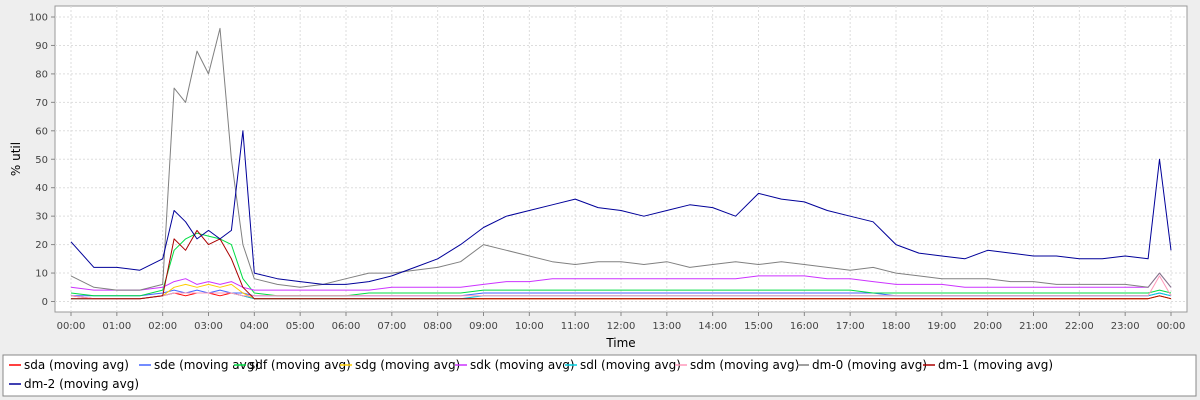 Image resolution: width=1200 pixels, height=400 pixels. I want to click on legend-item: sdf (moving avg), so click(292, 365).